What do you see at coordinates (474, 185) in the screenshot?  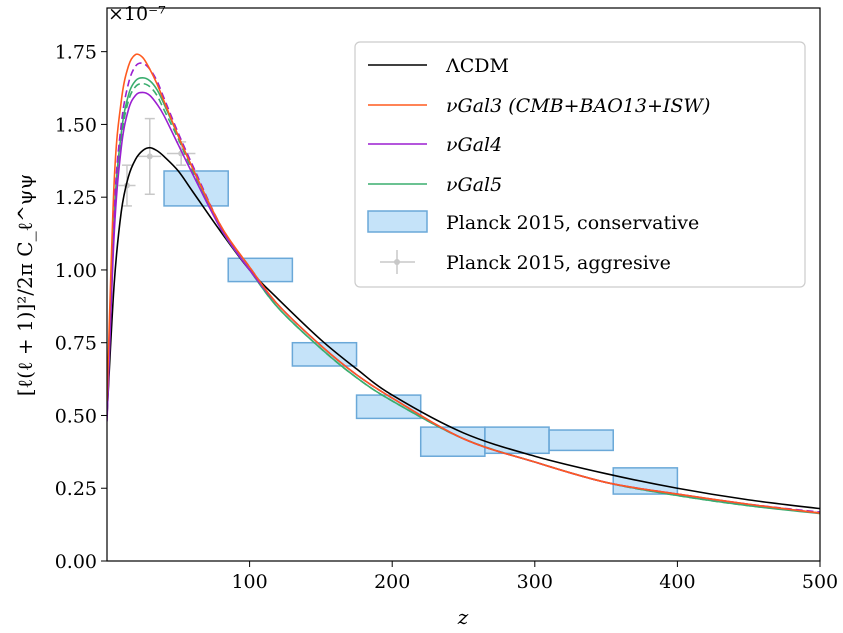 I see `legend-label-ngal5: νGal5` at bounding box center [474, 185].